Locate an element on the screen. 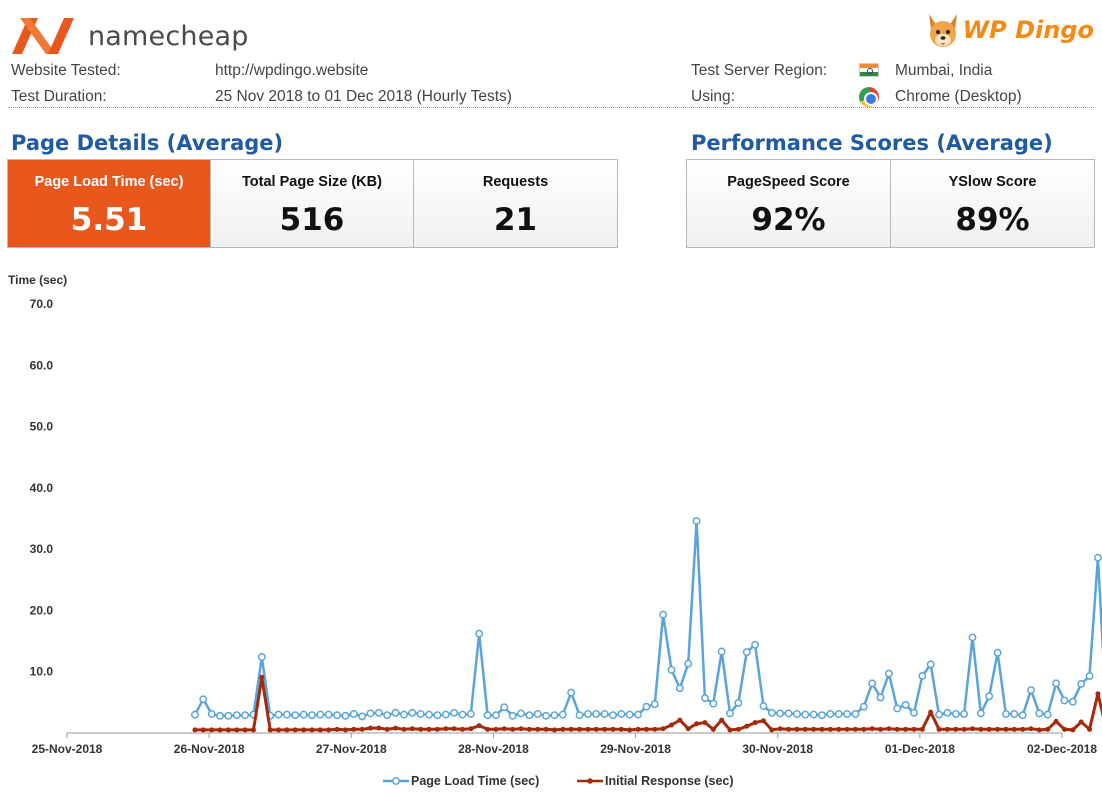  x-tick-label: 27-Nov-2018 is located at coordinates (351, 749).